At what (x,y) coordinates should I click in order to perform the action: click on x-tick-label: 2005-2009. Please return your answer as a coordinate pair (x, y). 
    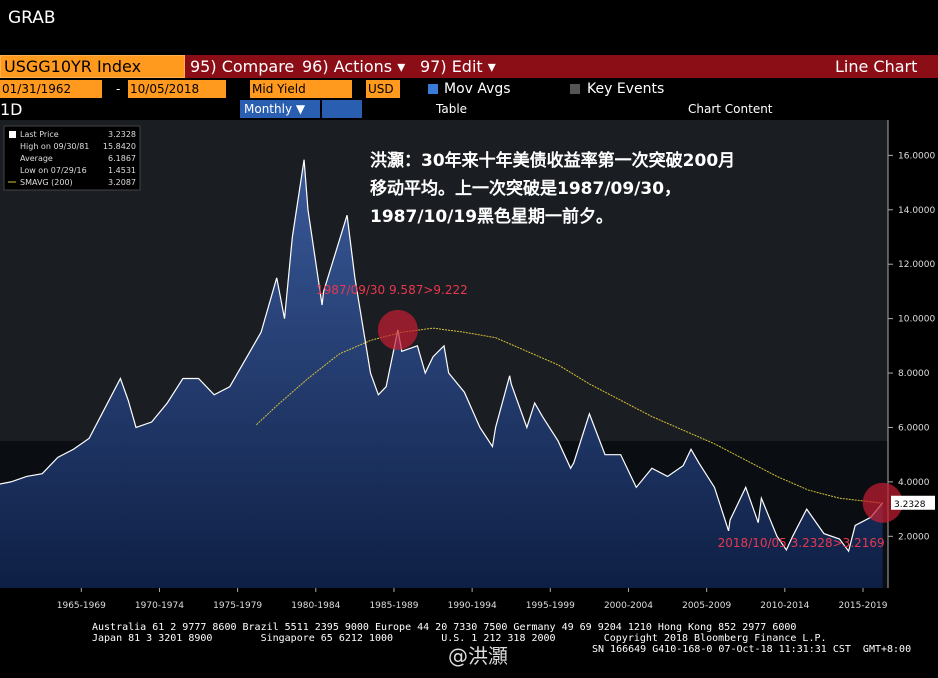
    Looking at the image, I should click on (706, 606).